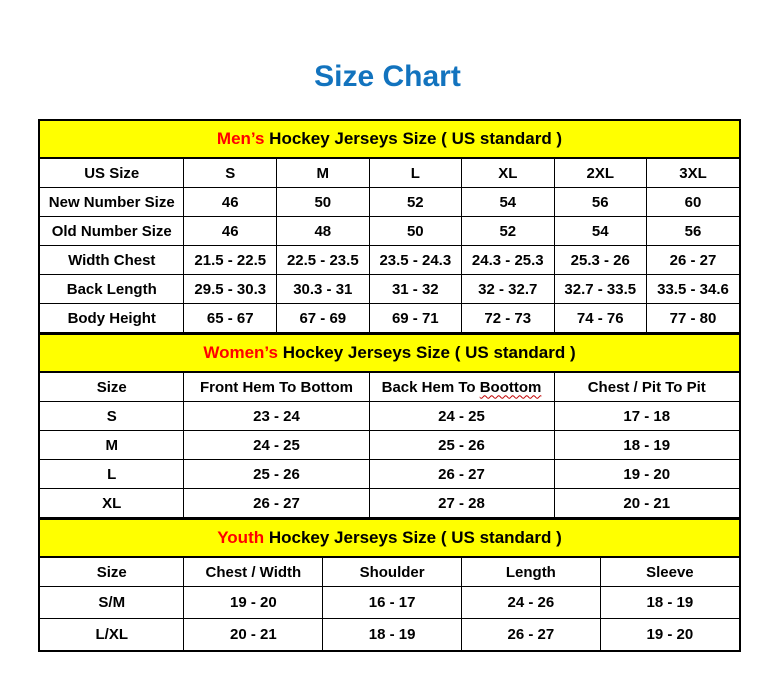 Image resolution: width=776 pixels, height=692 pixels. What do you see at coordinates (510, 387) in the screenshot?
I see `misspelled-word-squiggle: Boottom` at bounding box center [510, 387].